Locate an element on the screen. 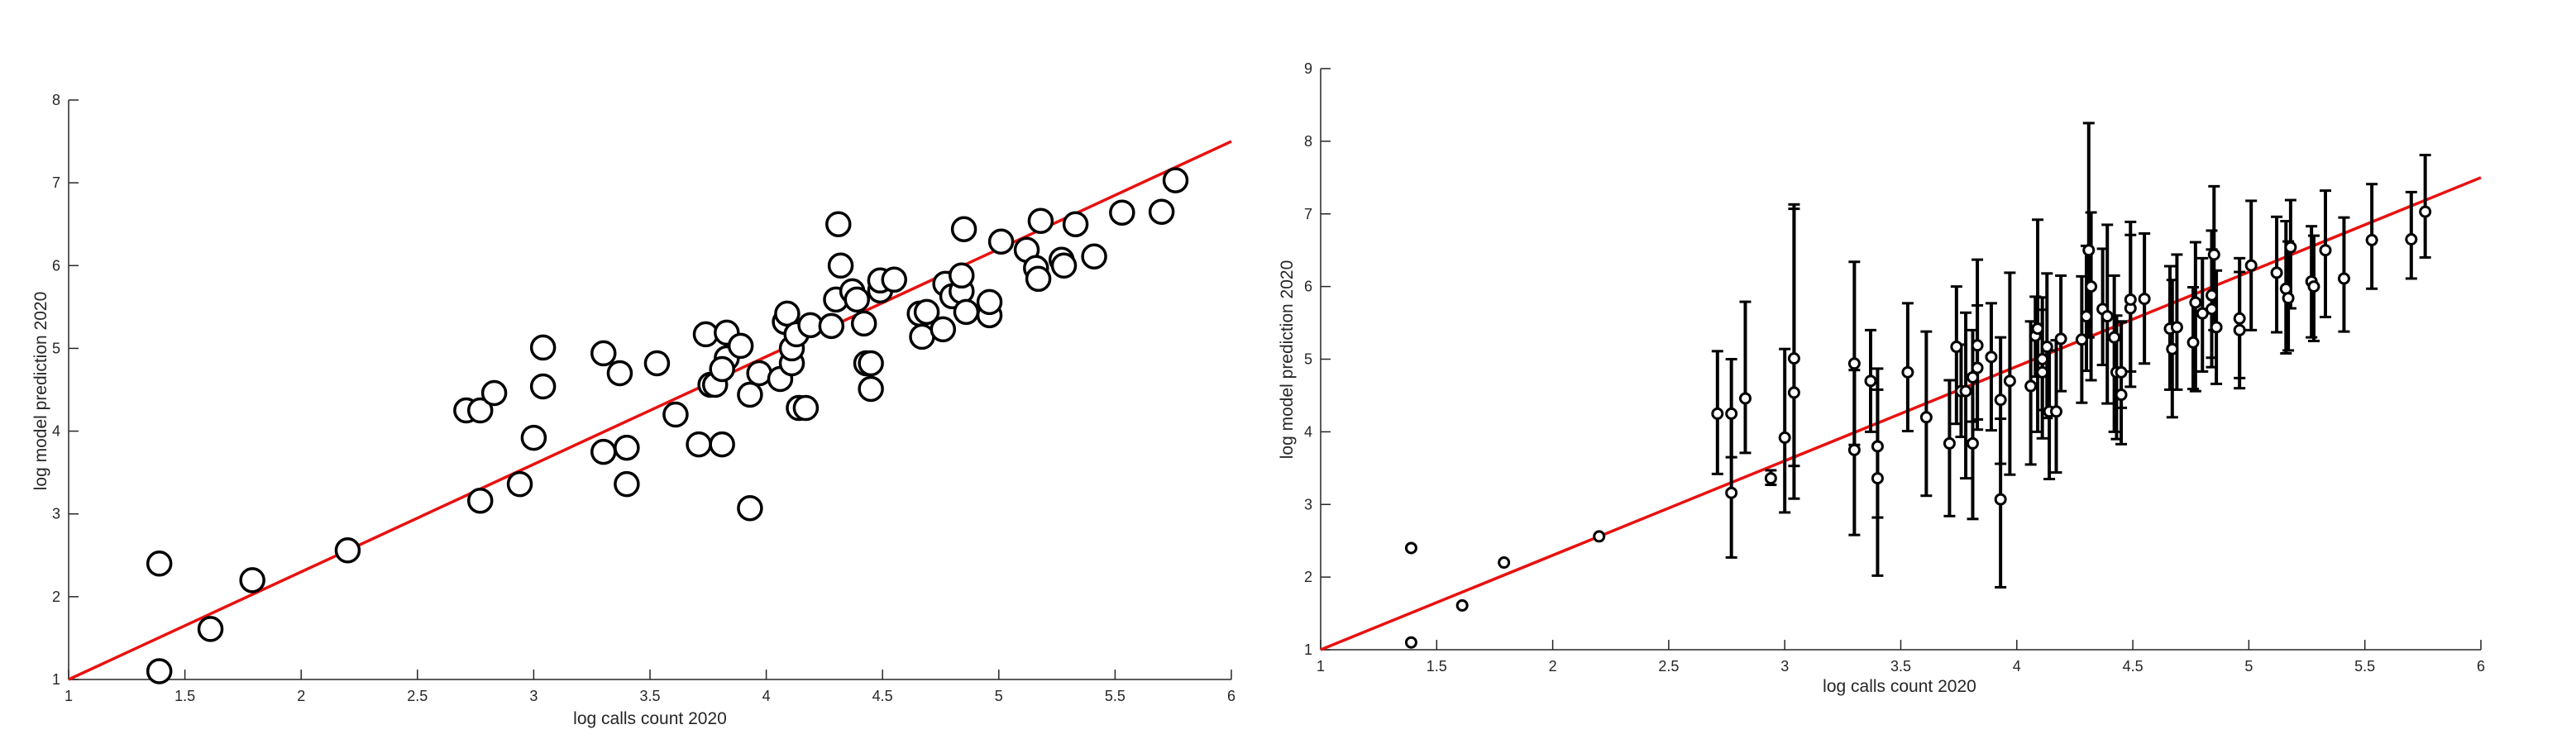 Image resolution: width=2576 pixels, height=739 pixels. x-tick-label: 2 is located at coordinates (301, 696).